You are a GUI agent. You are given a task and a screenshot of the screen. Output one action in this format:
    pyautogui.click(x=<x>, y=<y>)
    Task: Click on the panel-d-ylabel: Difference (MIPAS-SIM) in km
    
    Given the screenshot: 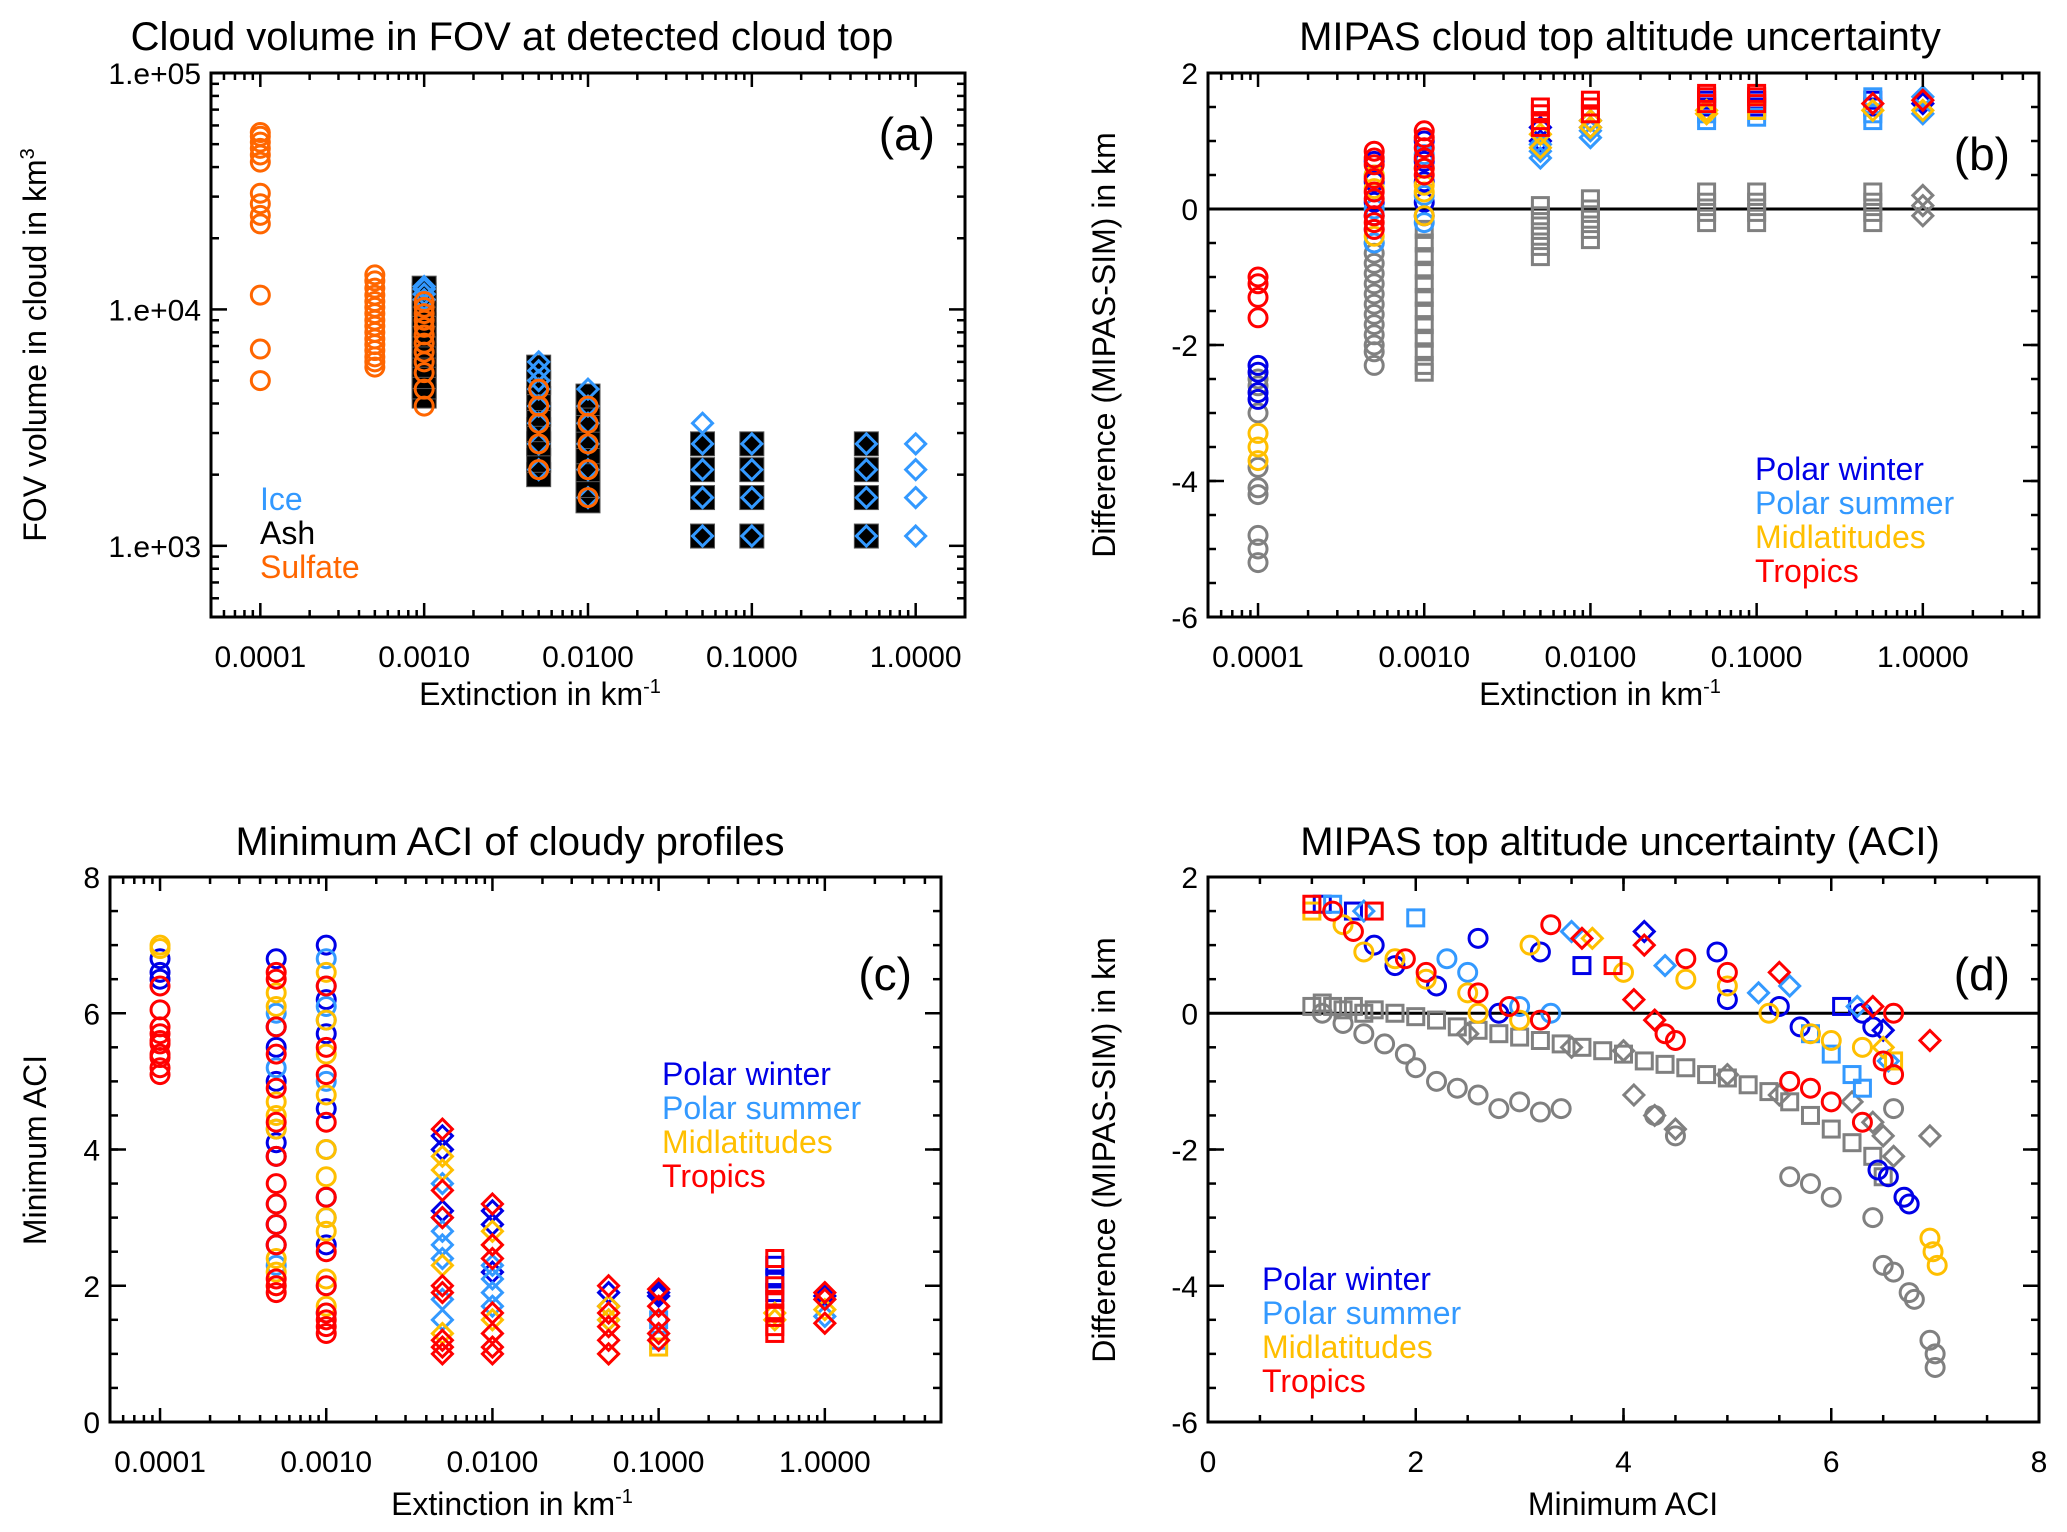 What is the action you would take?
    pyautogui.click(x=1104, y=1150)
    